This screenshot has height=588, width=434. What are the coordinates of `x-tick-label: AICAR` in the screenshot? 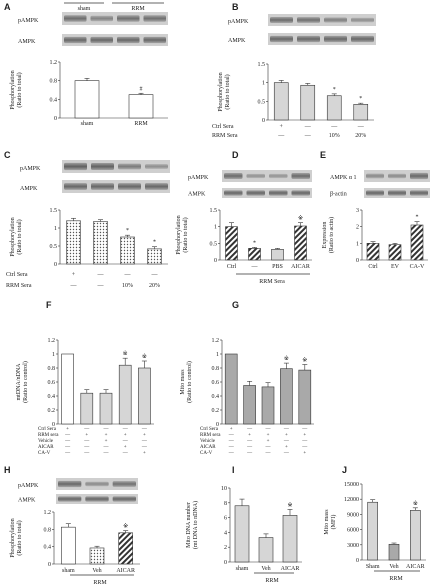 It's located at (300, 267).